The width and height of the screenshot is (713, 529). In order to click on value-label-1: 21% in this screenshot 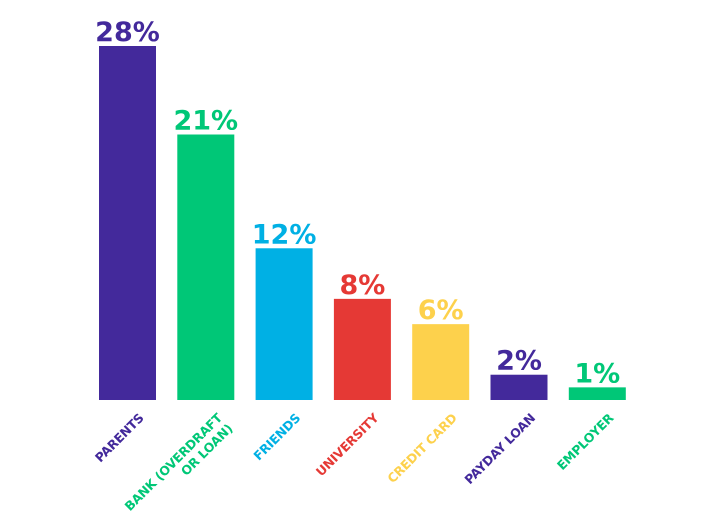, I will do `click(205, 121)`.